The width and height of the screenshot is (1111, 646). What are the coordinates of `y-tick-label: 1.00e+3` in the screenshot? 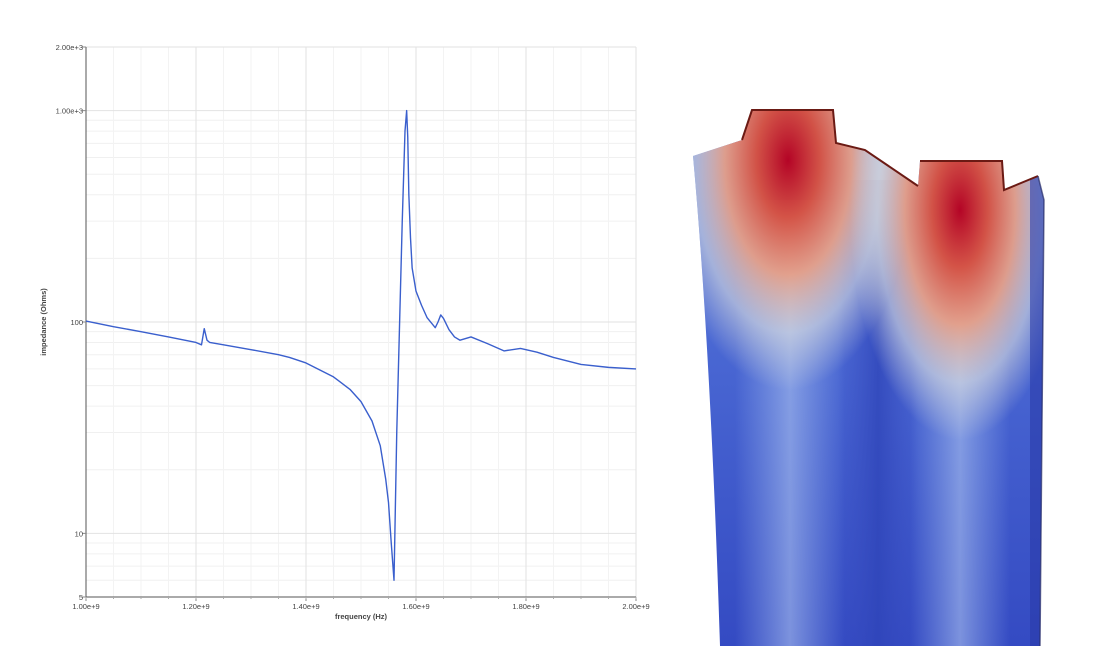 It's located at (69, 111).